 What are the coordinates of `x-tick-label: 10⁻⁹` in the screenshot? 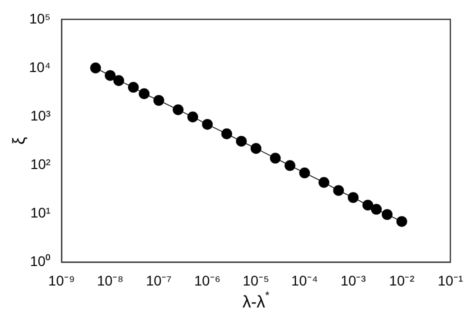 It's located at (61, 280).